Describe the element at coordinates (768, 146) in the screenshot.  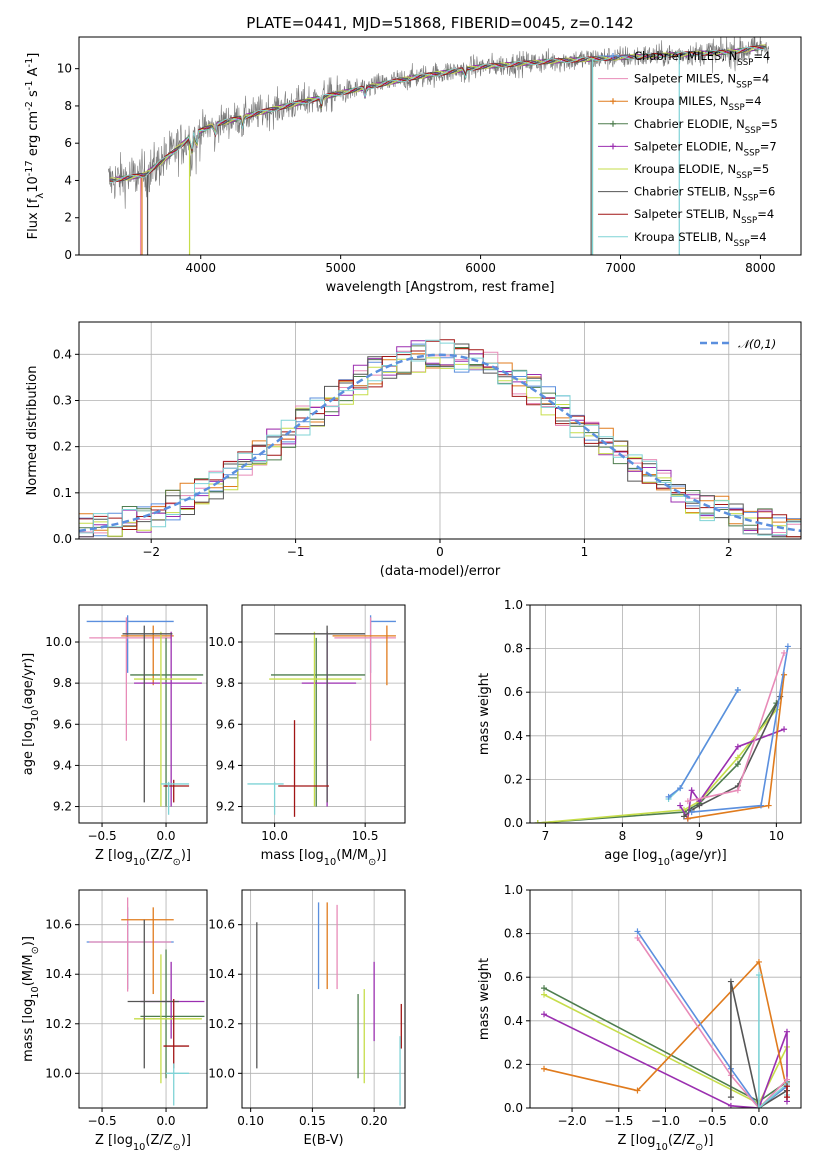
I see `label-part: =7` at that location.